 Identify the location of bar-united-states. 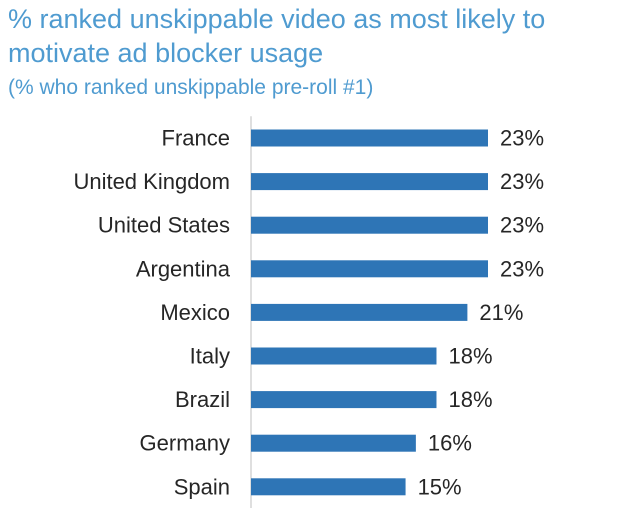
(369, 225).